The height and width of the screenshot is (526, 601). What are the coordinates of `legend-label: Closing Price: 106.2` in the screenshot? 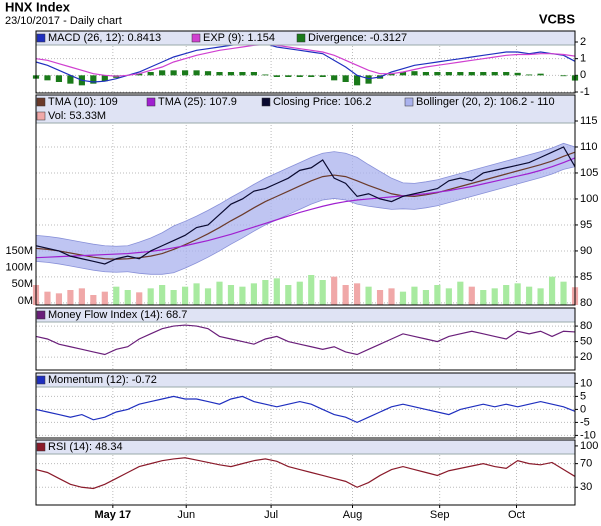 It's located at (322, 102).